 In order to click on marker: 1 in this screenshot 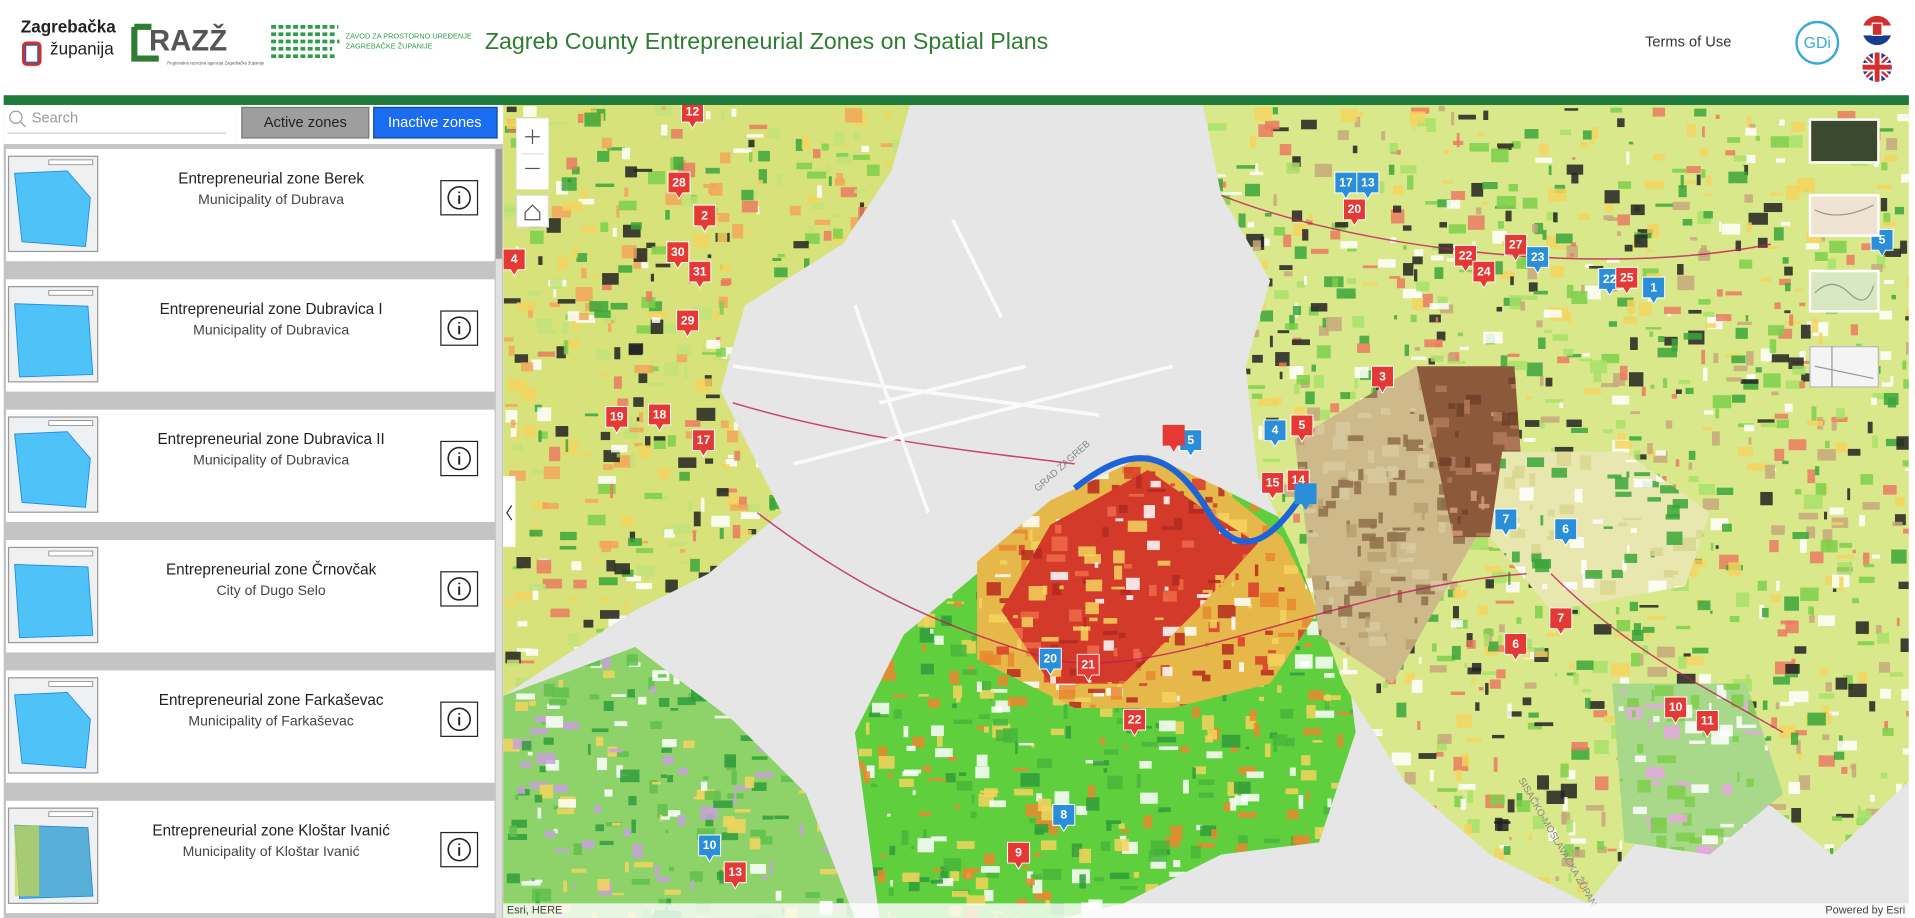, I will do `click(1654, 290)`.